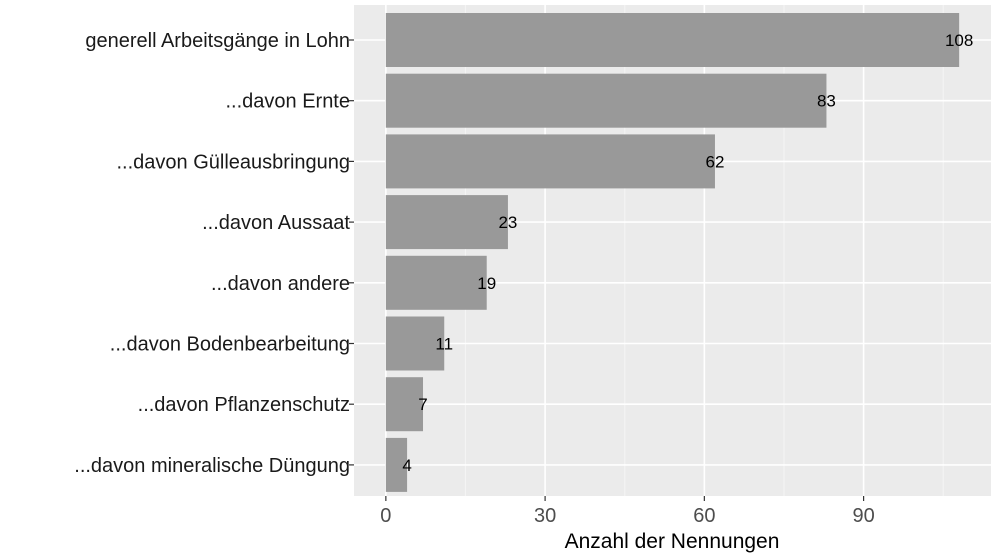 The width and height of the screenshot is (995, 558). What do you see at coordinates (212, 466) in the screenshot?
I see `category-label: ...davon mineralische Düngung` at bounding box center [212, 466].